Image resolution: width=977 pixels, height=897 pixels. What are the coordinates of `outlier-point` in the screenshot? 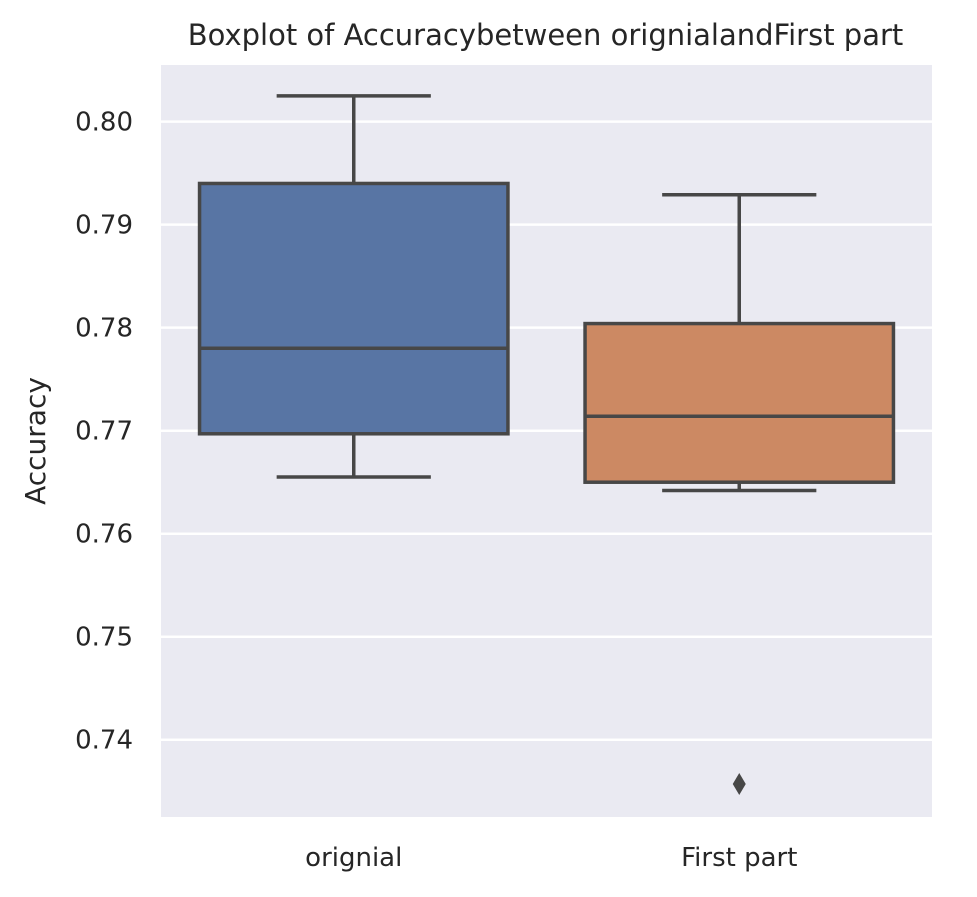 It's located at (739, 784).